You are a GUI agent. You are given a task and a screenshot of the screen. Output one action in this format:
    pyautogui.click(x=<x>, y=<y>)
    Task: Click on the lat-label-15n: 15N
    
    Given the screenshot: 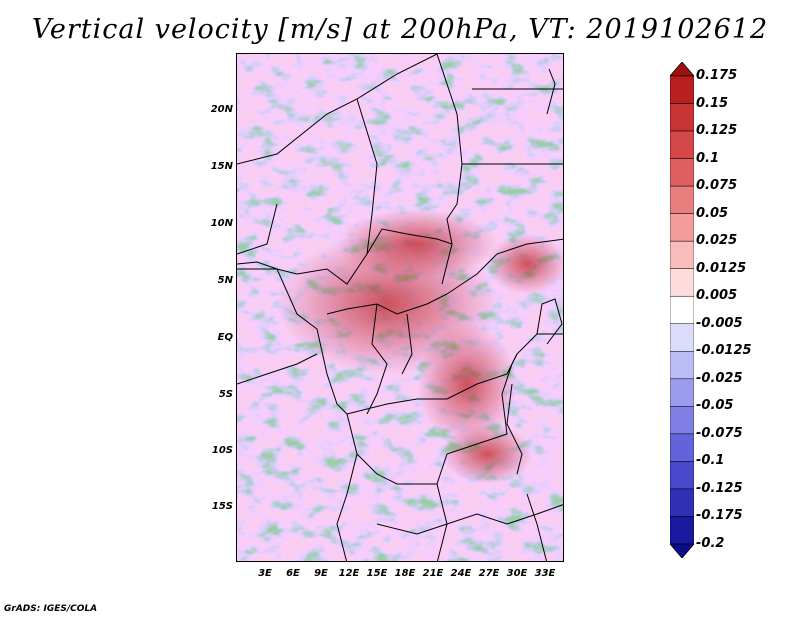 What is the action you would take?
    pyautogui.click(x=221, y=166)
    